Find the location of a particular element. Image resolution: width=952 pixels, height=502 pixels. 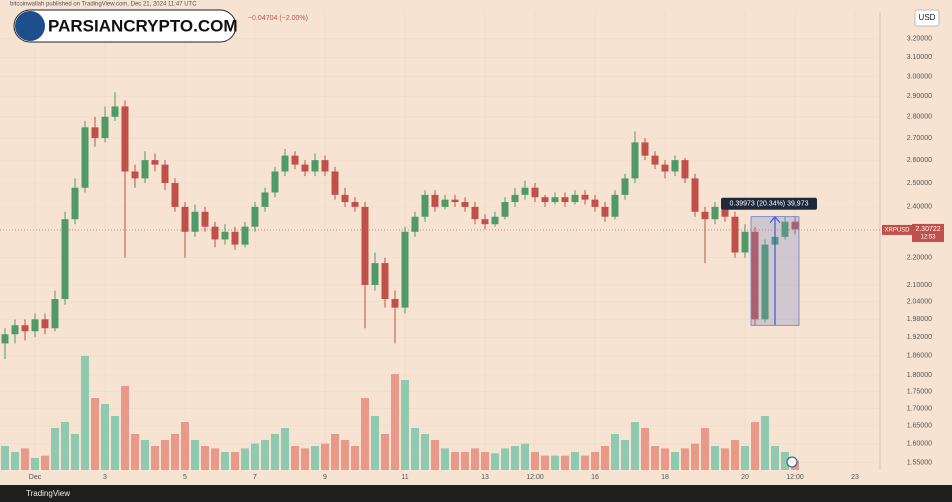

watermark-logo is located at coordinates (30, 26).